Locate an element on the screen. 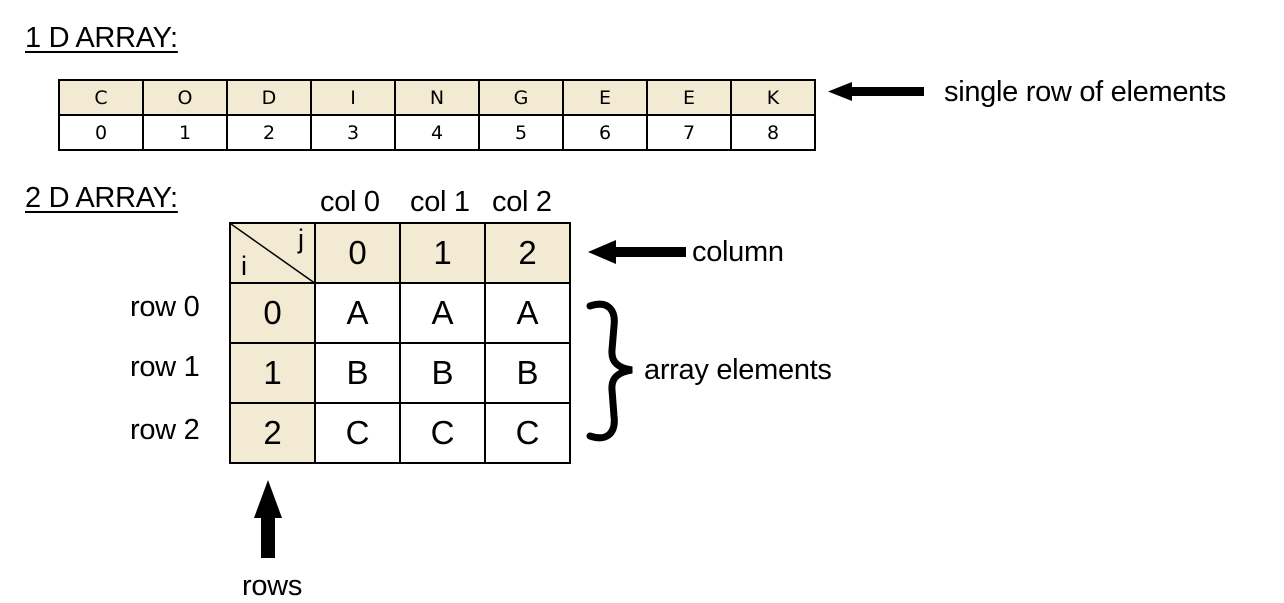 The image size is (1284, 603). index-cell: 3 is located at coordinates (353, 132).